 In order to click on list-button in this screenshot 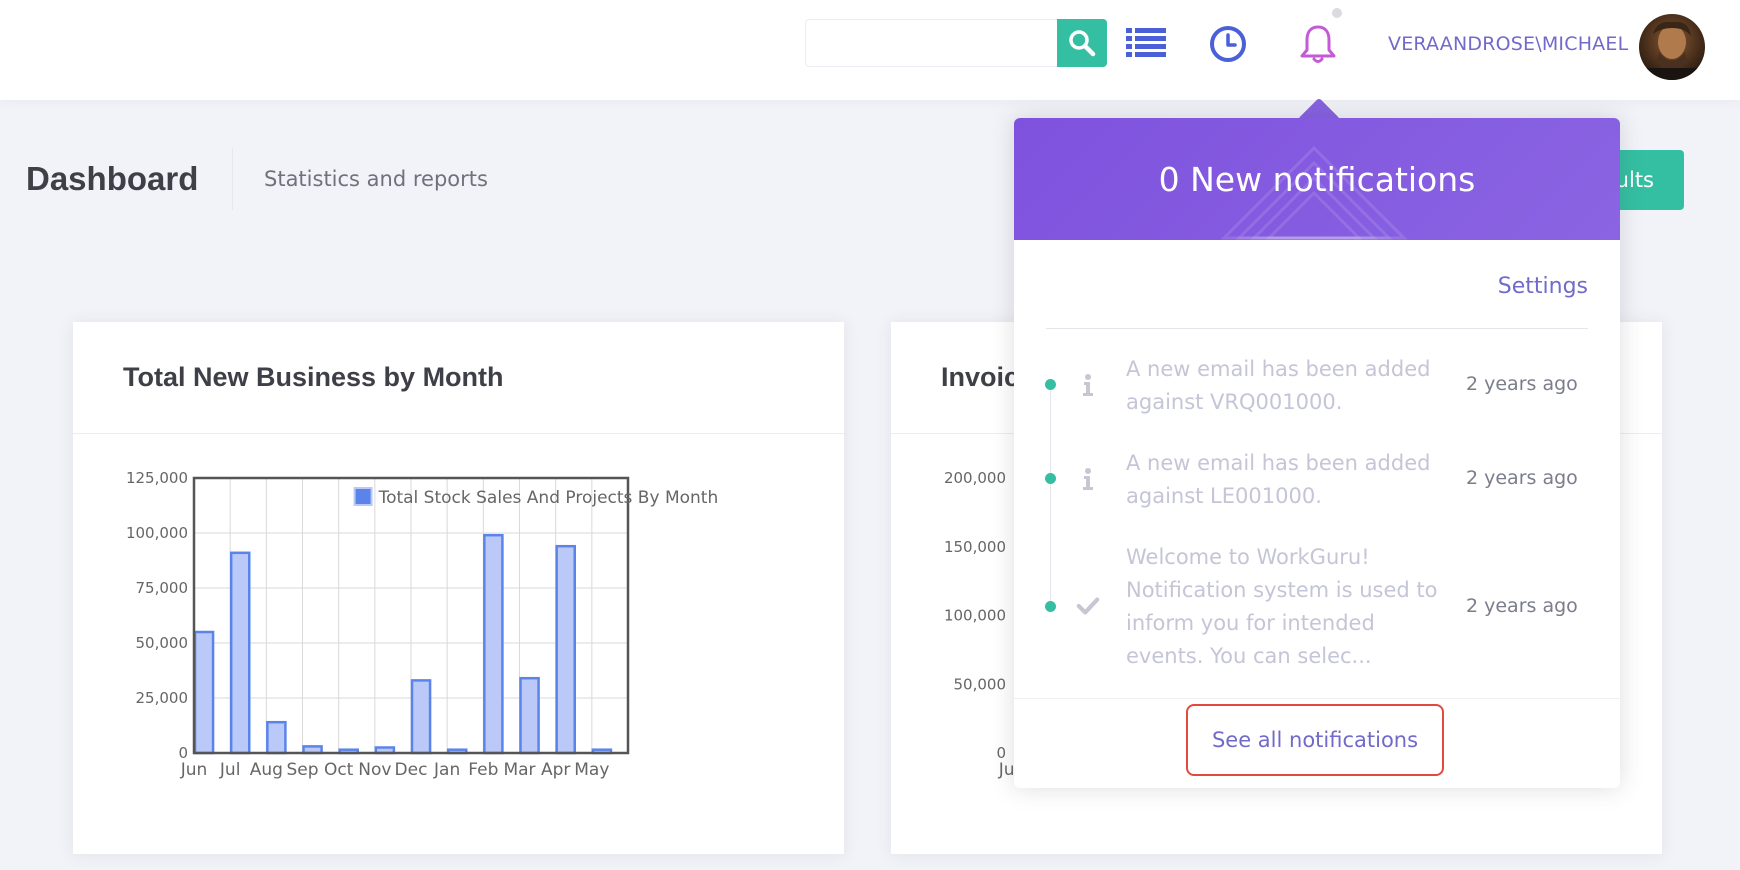, I will do `click(1146, 44)`.